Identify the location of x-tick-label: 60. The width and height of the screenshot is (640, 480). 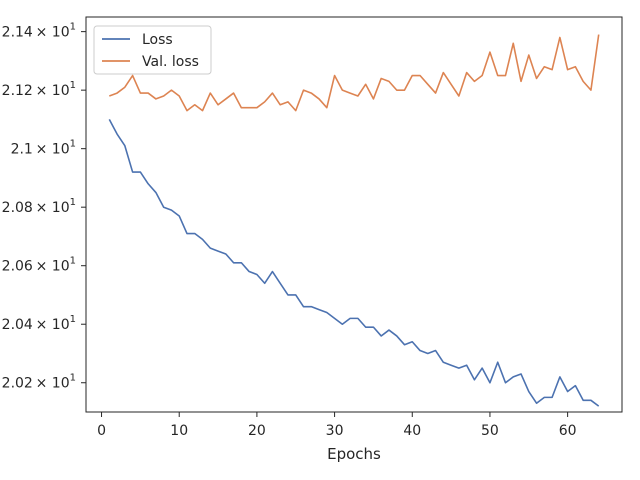
(568, 431).